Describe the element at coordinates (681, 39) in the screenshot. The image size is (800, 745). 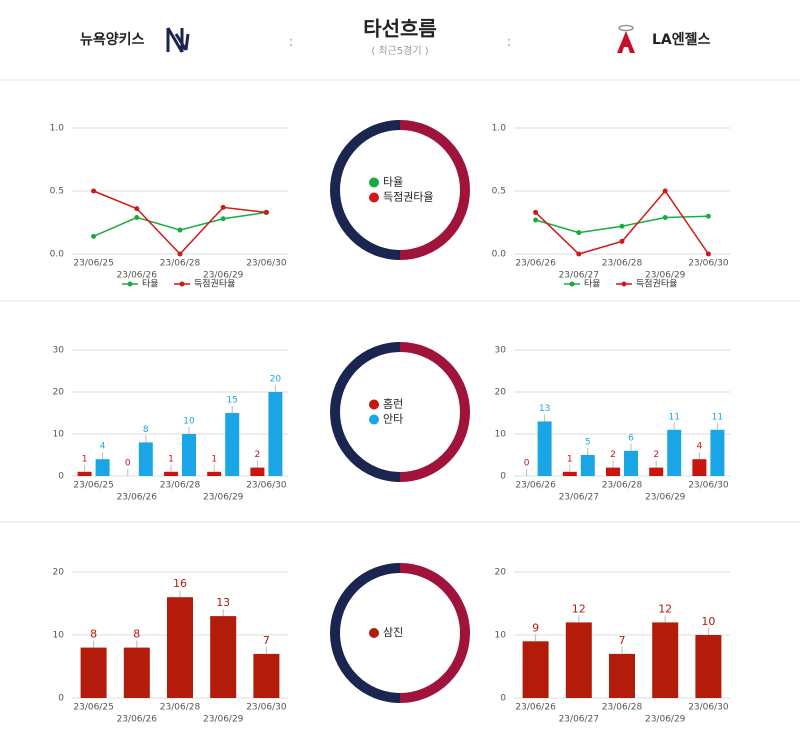
I see `away-team: LA엔젤스` at that location.